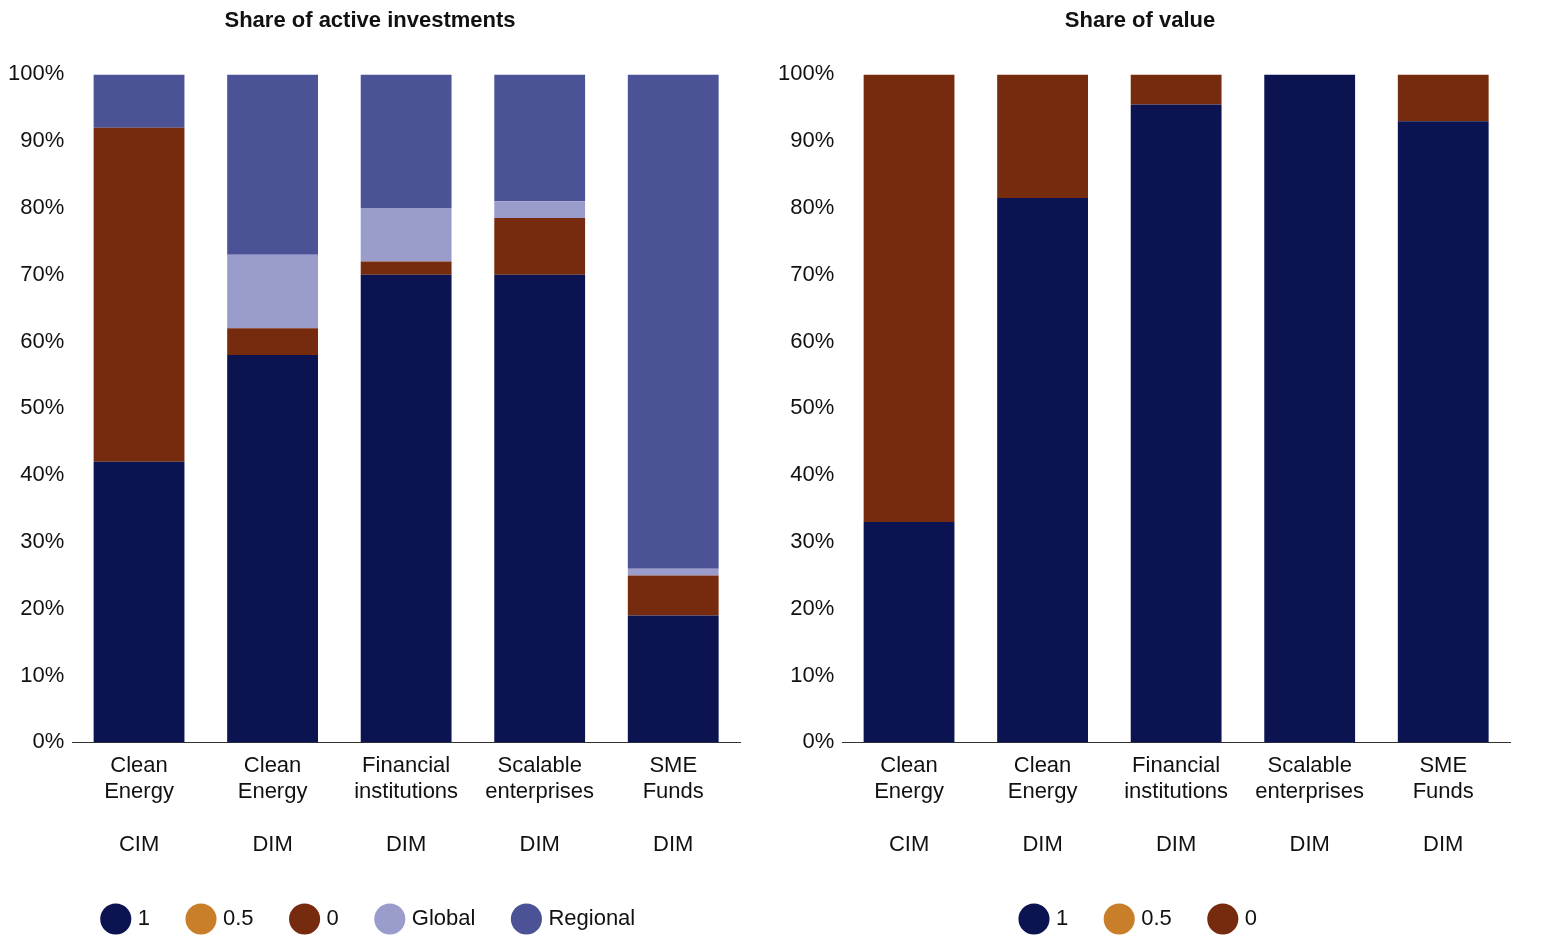  I want to click on chart-title: Share of active investments, so click(370, 20).